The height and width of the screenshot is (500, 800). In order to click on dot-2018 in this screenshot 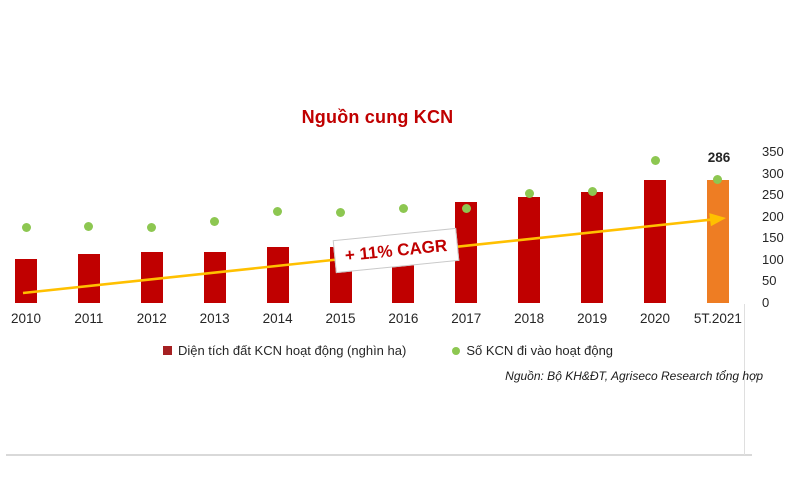, I will do `click(529, 193)`.